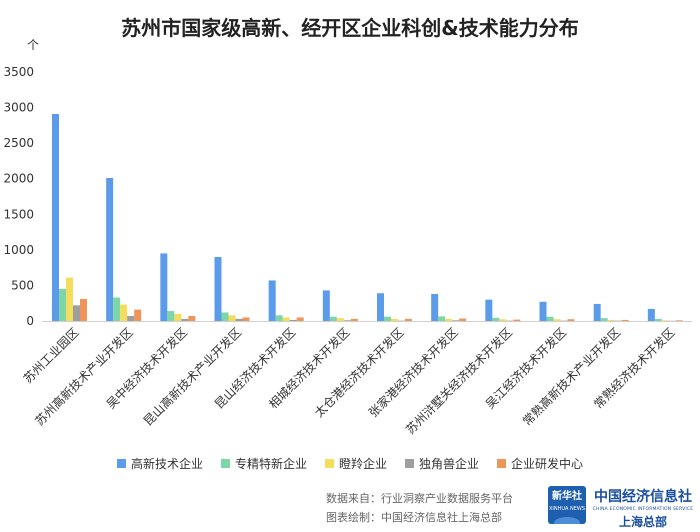 This screenshot has height=532, width=700. What do you see at coordinates (567, 505) in the screenshot?
I see `xinhua-logo: 新华社 XINHUA NEWS` at bounding box center [567, 505].